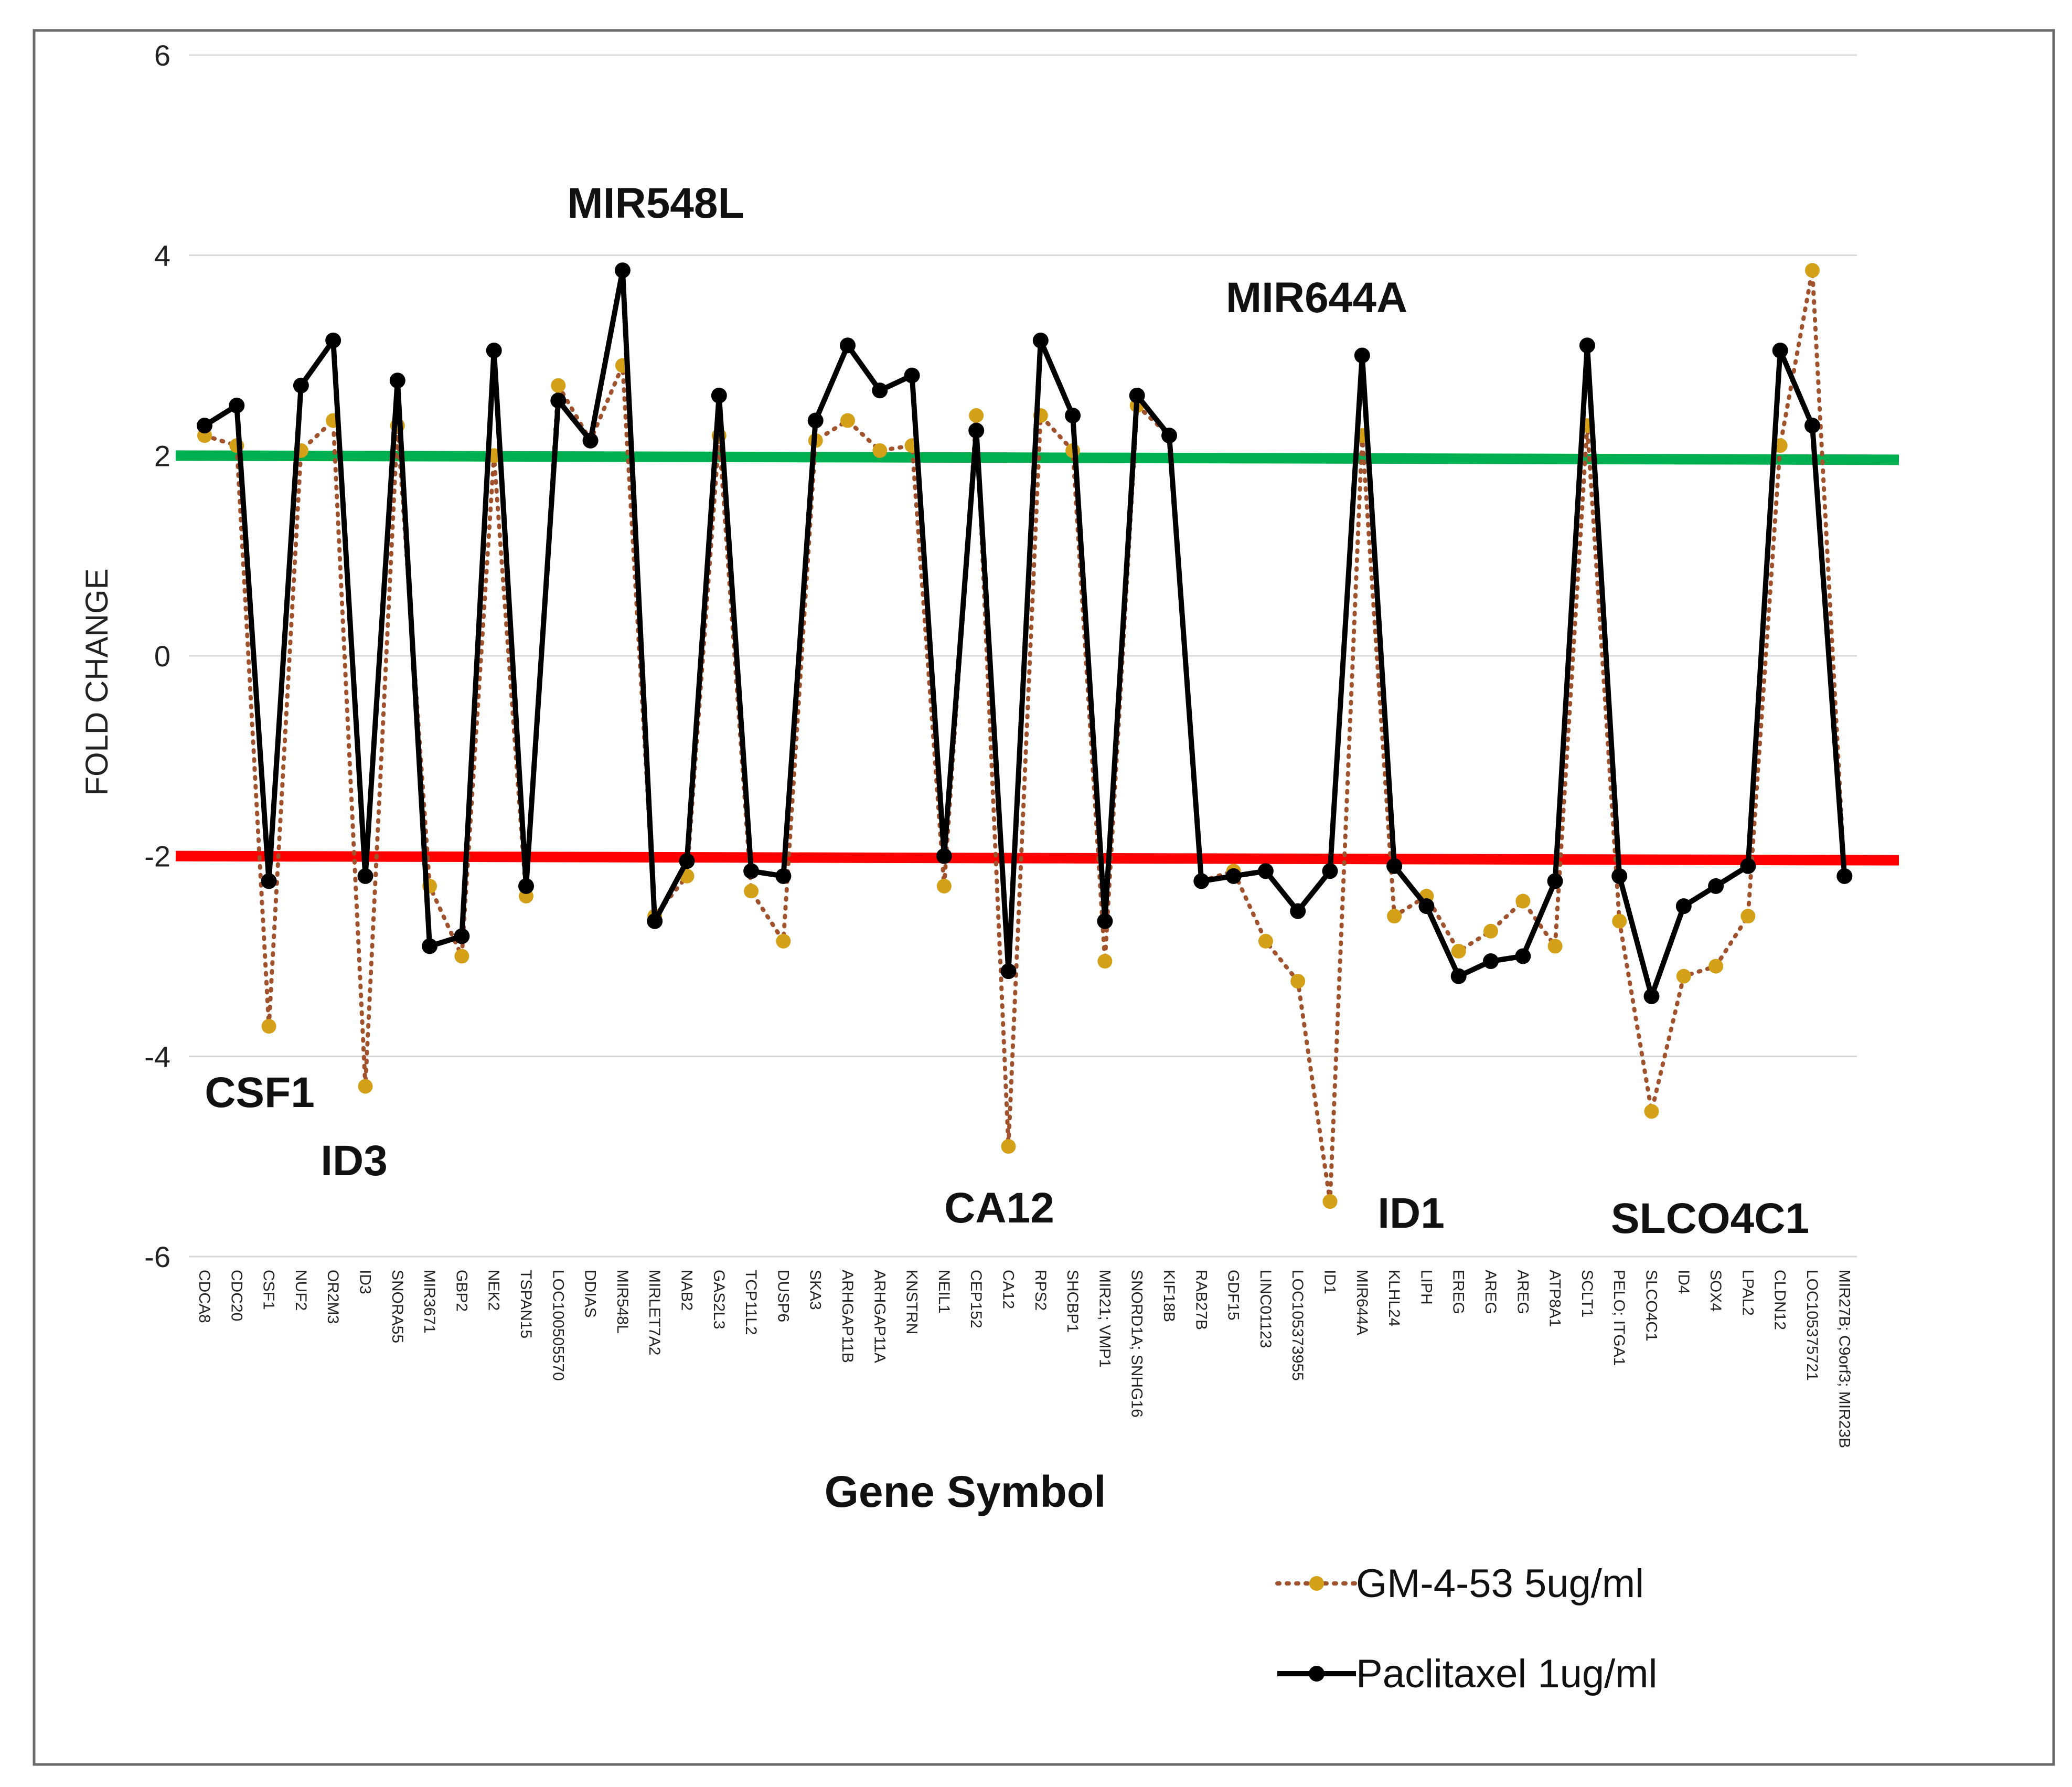 Image resolution: width=2072 pixels, height=1787 pixels. What do you see at coordinates (590, 1294) in the screenshot?
I see `x-tick-label: DDIAS` at bounding box center [590, 1294].